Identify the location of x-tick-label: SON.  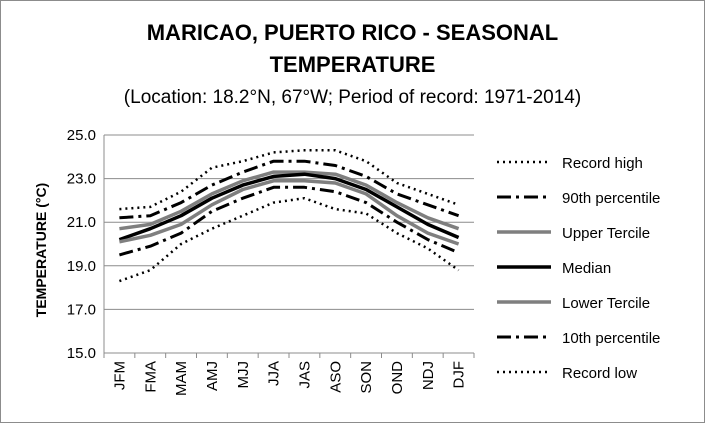
(366, 377).